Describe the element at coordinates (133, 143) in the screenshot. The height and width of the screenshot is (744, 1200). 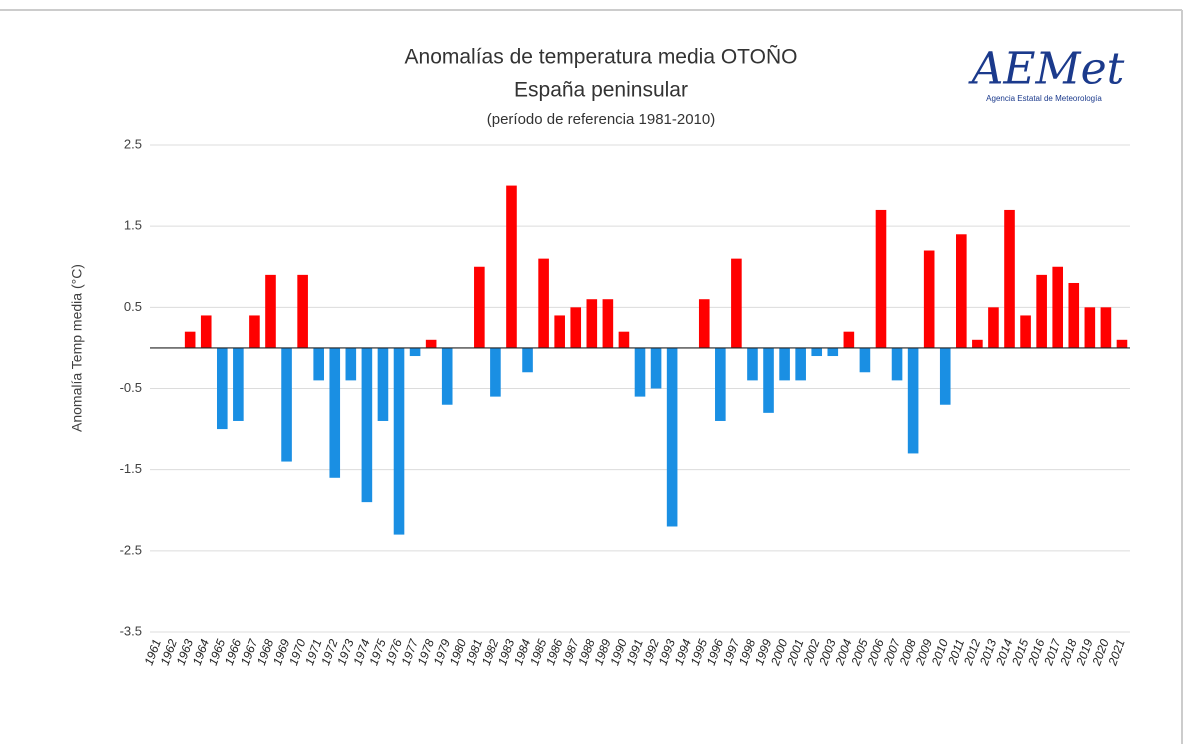
I see `y-tick-label: 2.5` at that location.